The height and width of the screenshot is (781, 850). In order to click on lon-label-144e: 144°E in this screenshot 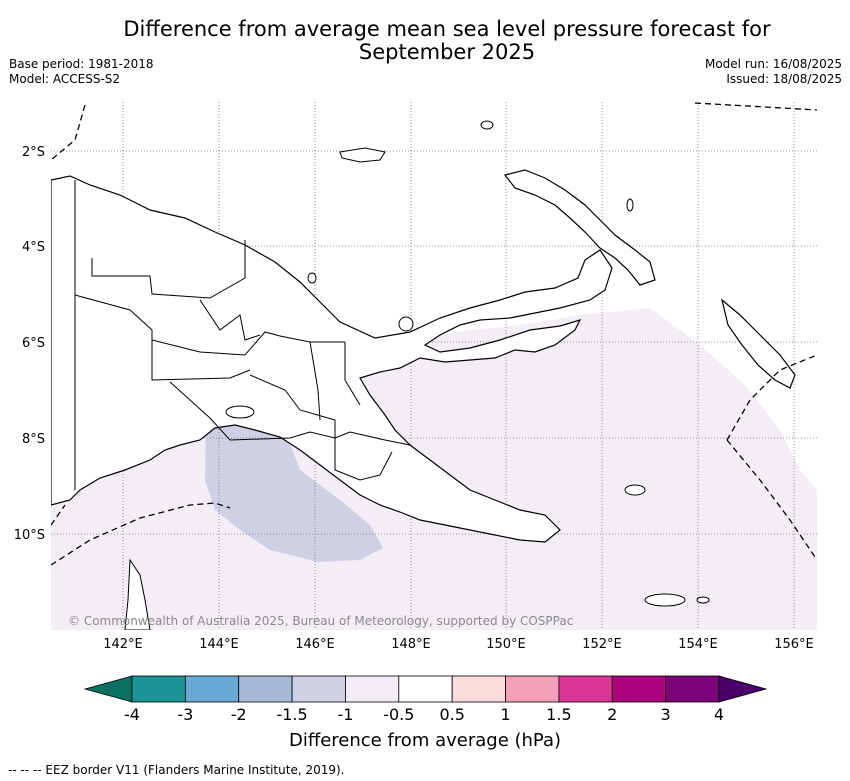, I will do `click(219, 644)`.